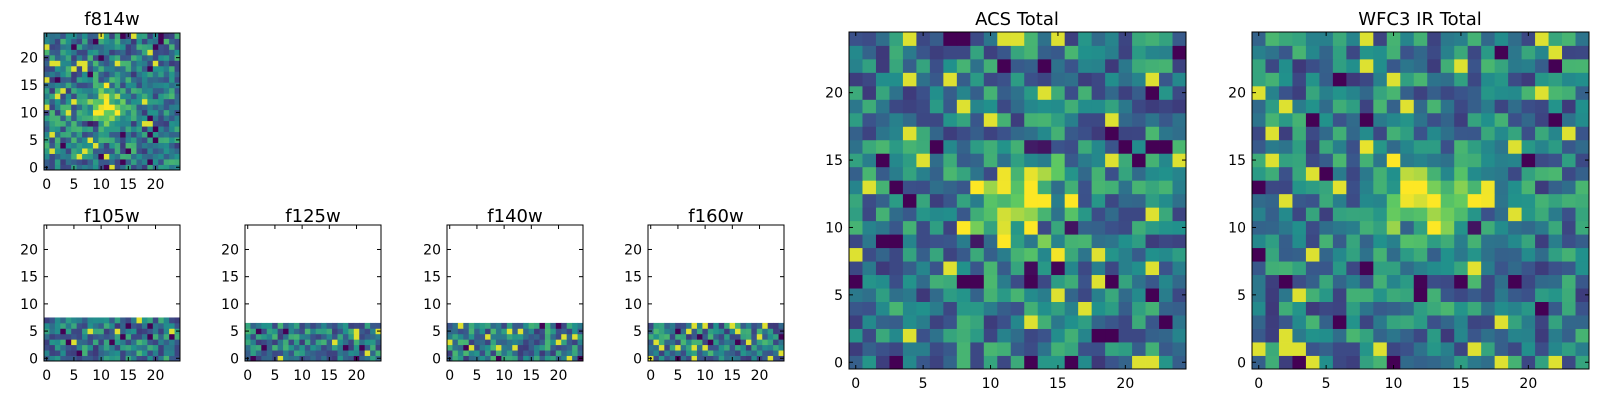 Image resolution: width=1600 pixels, height=400 pixels. What do you see at coordinates (46, 376) in the screenshot?
I see `x-tick-label: 0` at bounding box center [46, 376].